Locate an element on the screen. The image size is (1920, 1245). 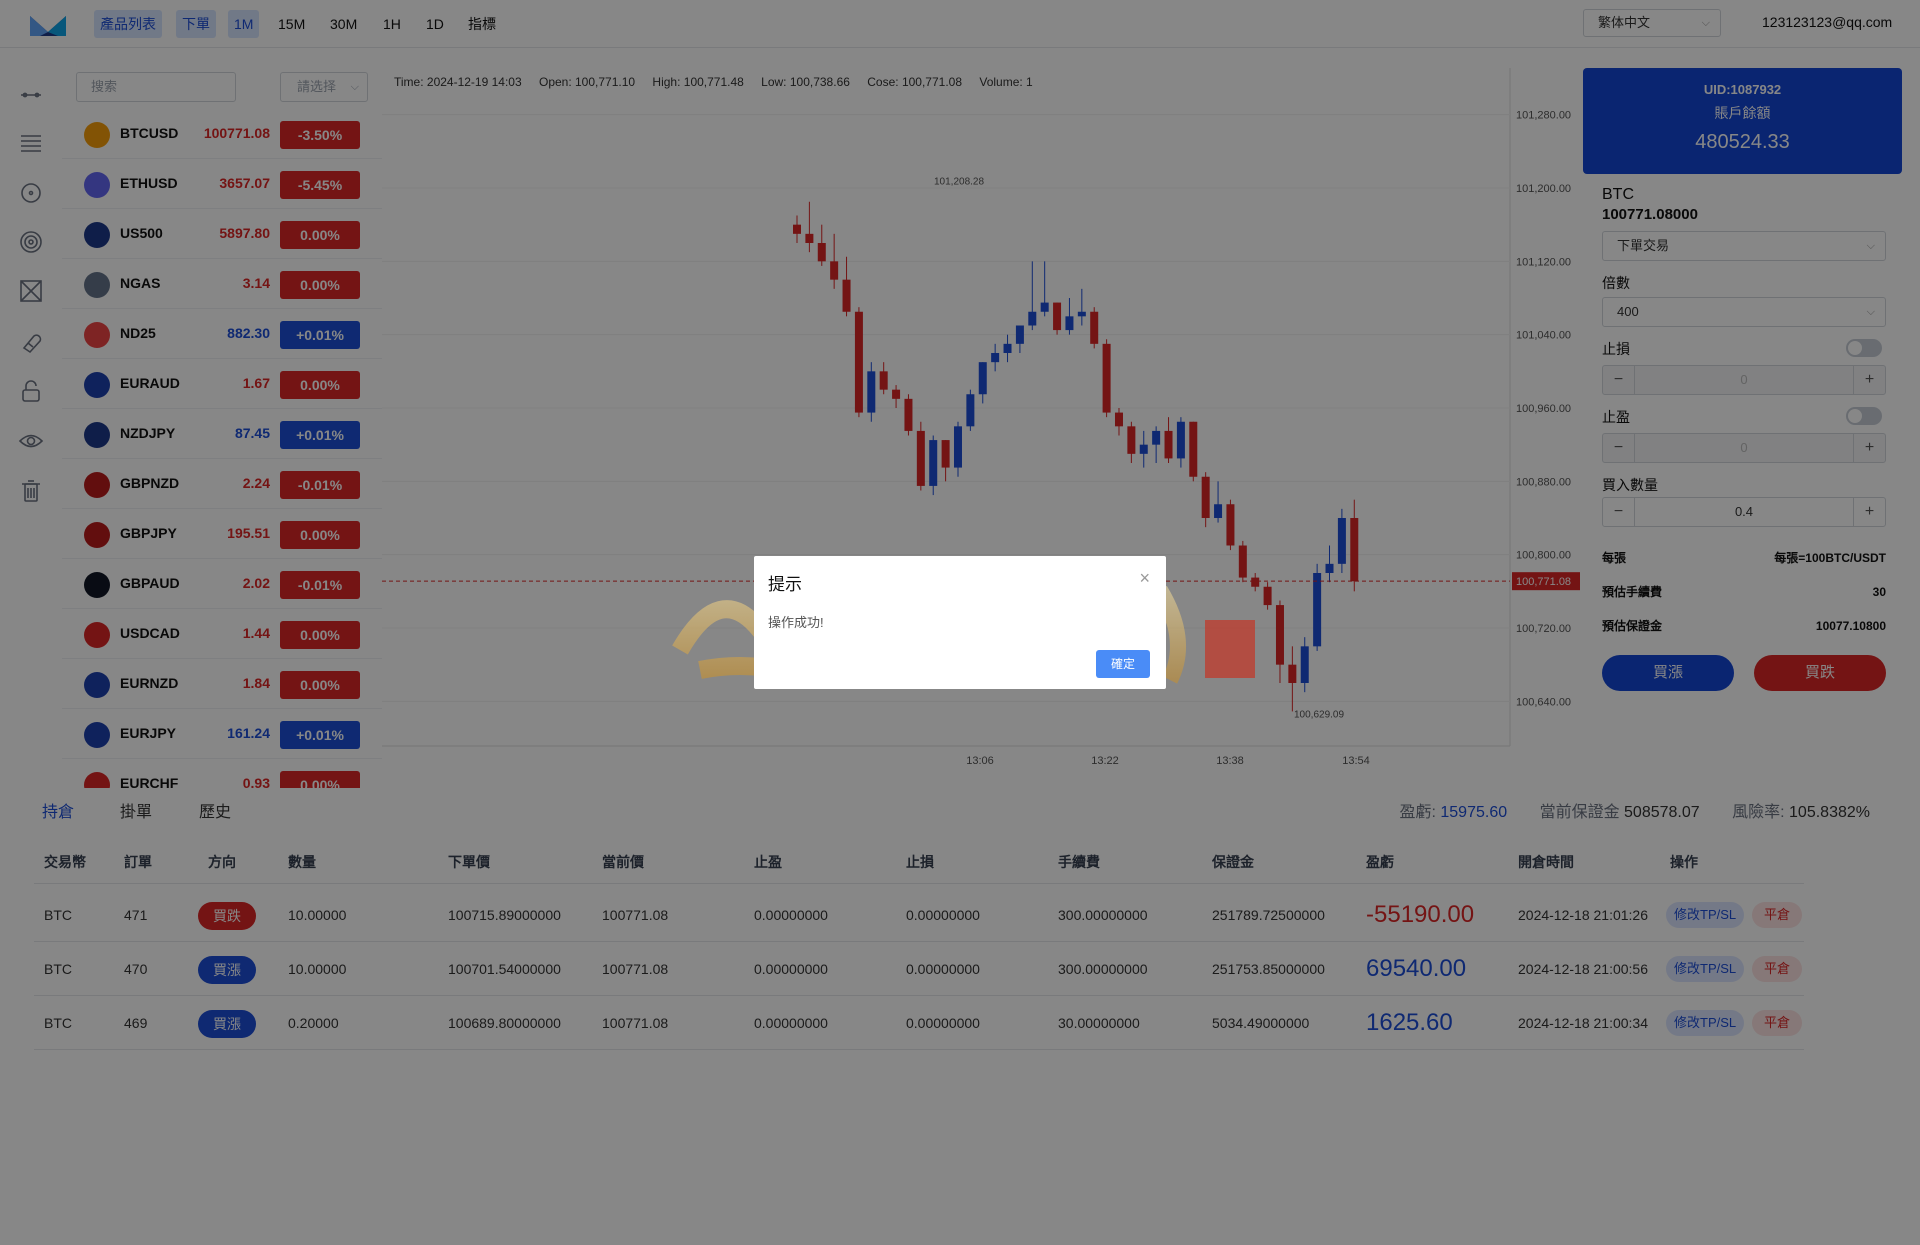
column-header: 保證金 is located at coordinates (1233, 862).